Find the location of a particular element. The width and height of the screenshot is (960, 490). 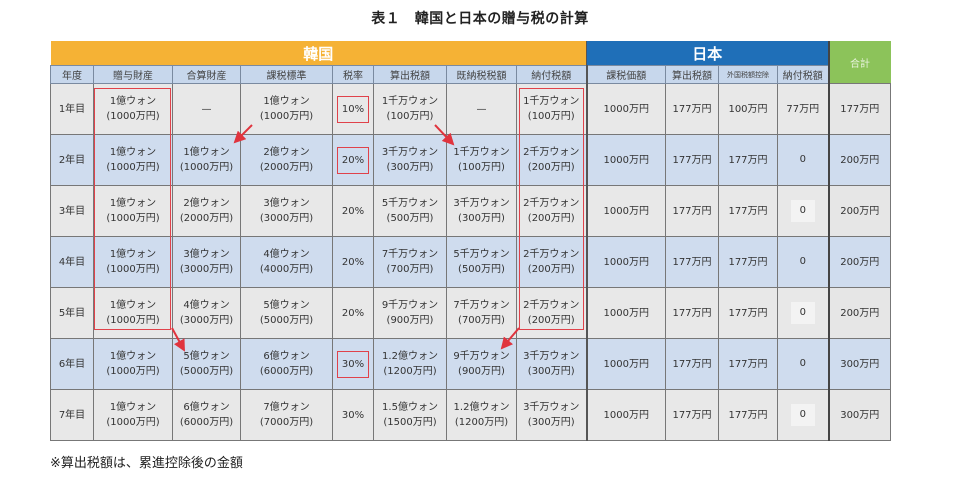

cell-taxable-yen: (4000万円) is located at coordinates (286, 269).